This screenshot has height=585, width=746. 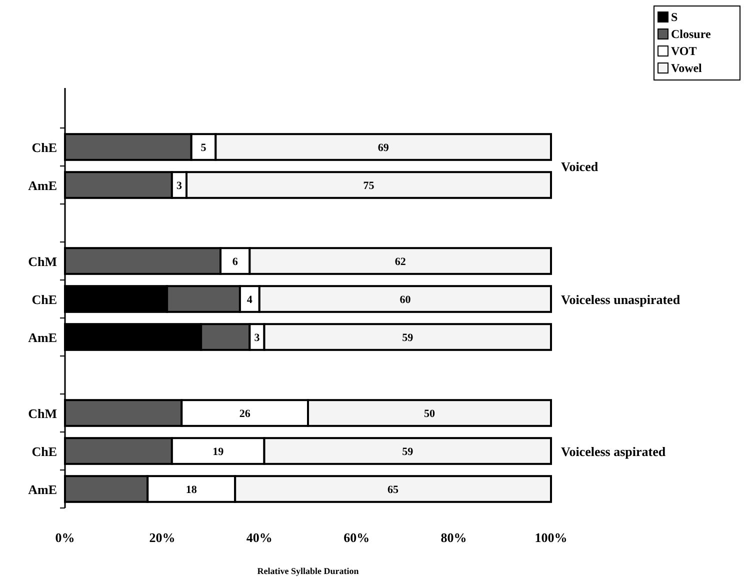 I want to click on data-label: 18, so click(x=192, y=490).